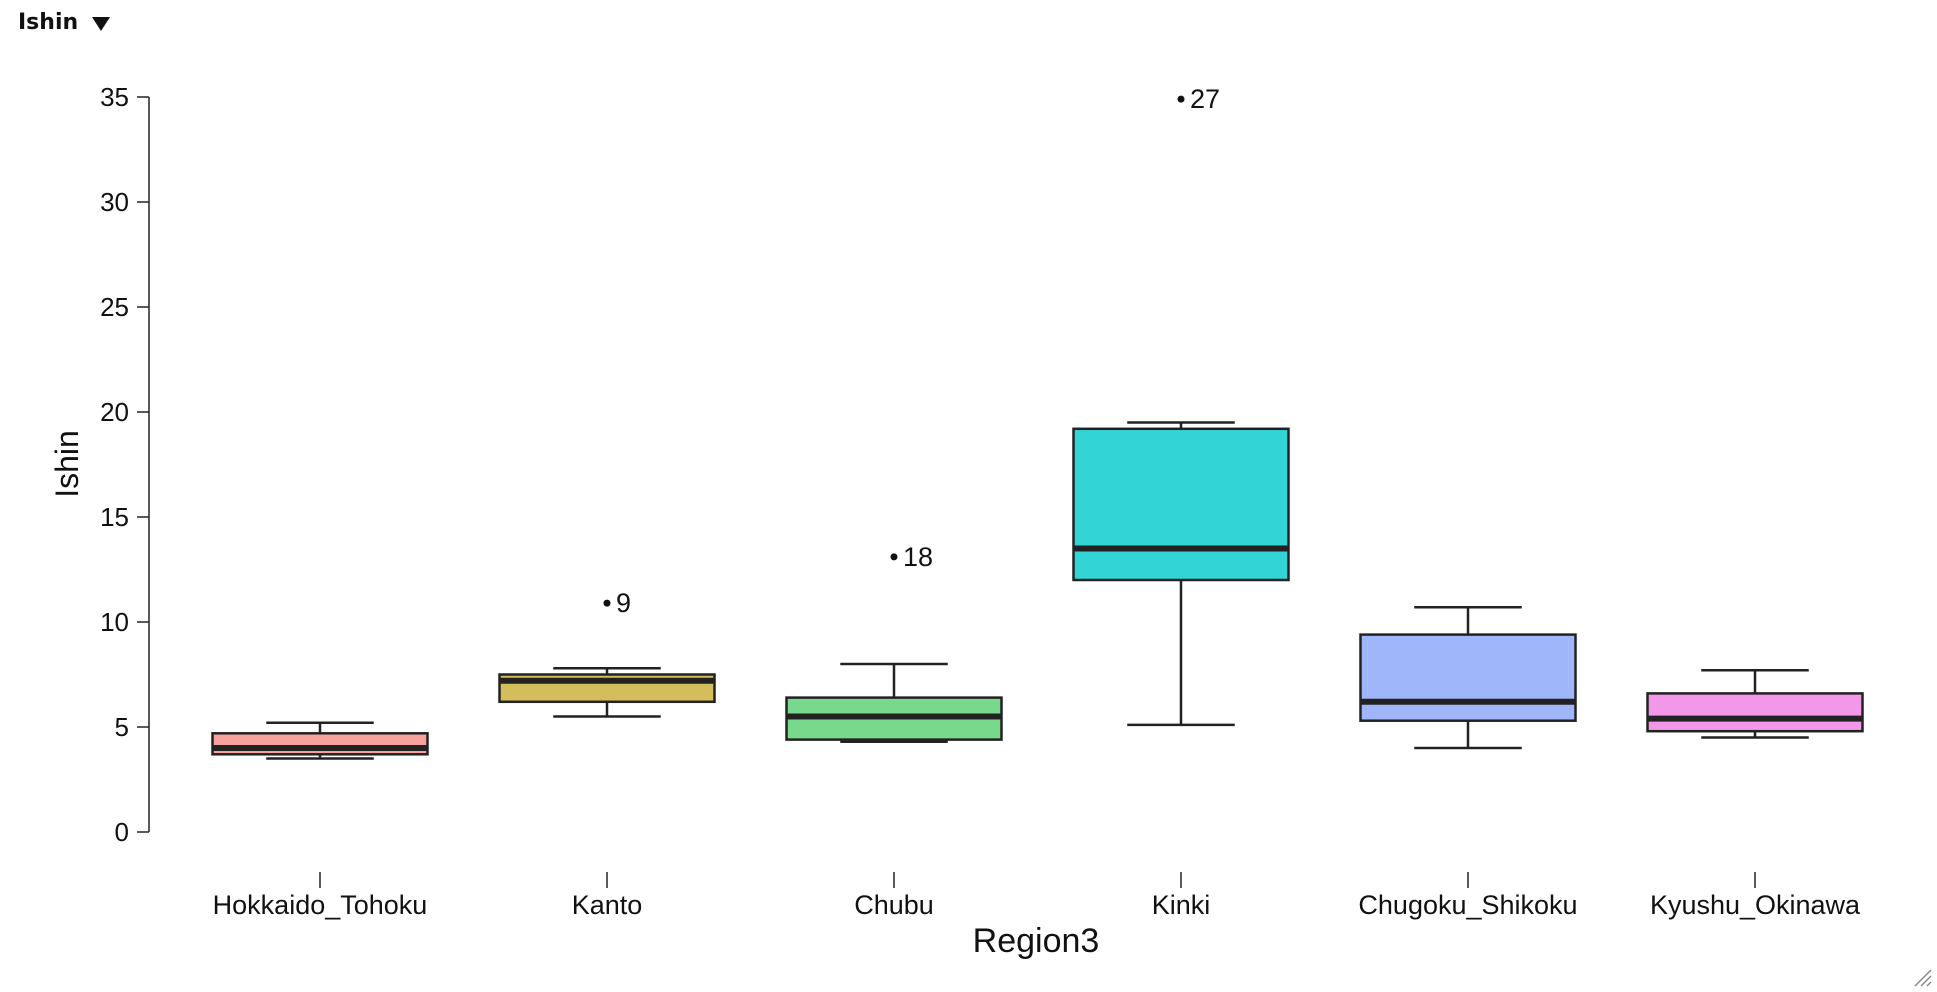 The image size is (1937, 992). Describe the element at coordinates (114, 622) in the screenshot. I see `y-tick-label: 10` at that location.